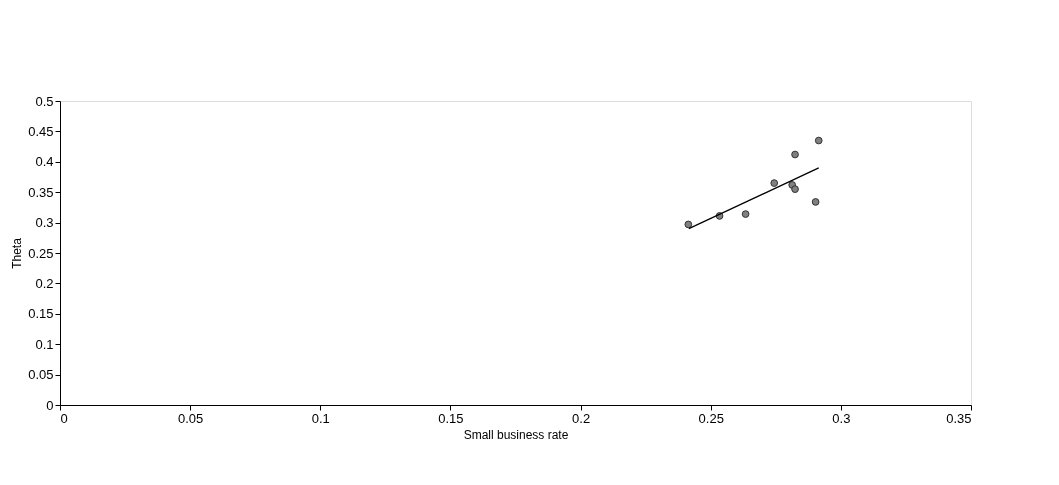 This screenshot has height=485, width=1059. What do you see at coordinates (64, 418) in the screenshot?
I see `x-tick-label: 0` at bounding box center [64, 418].